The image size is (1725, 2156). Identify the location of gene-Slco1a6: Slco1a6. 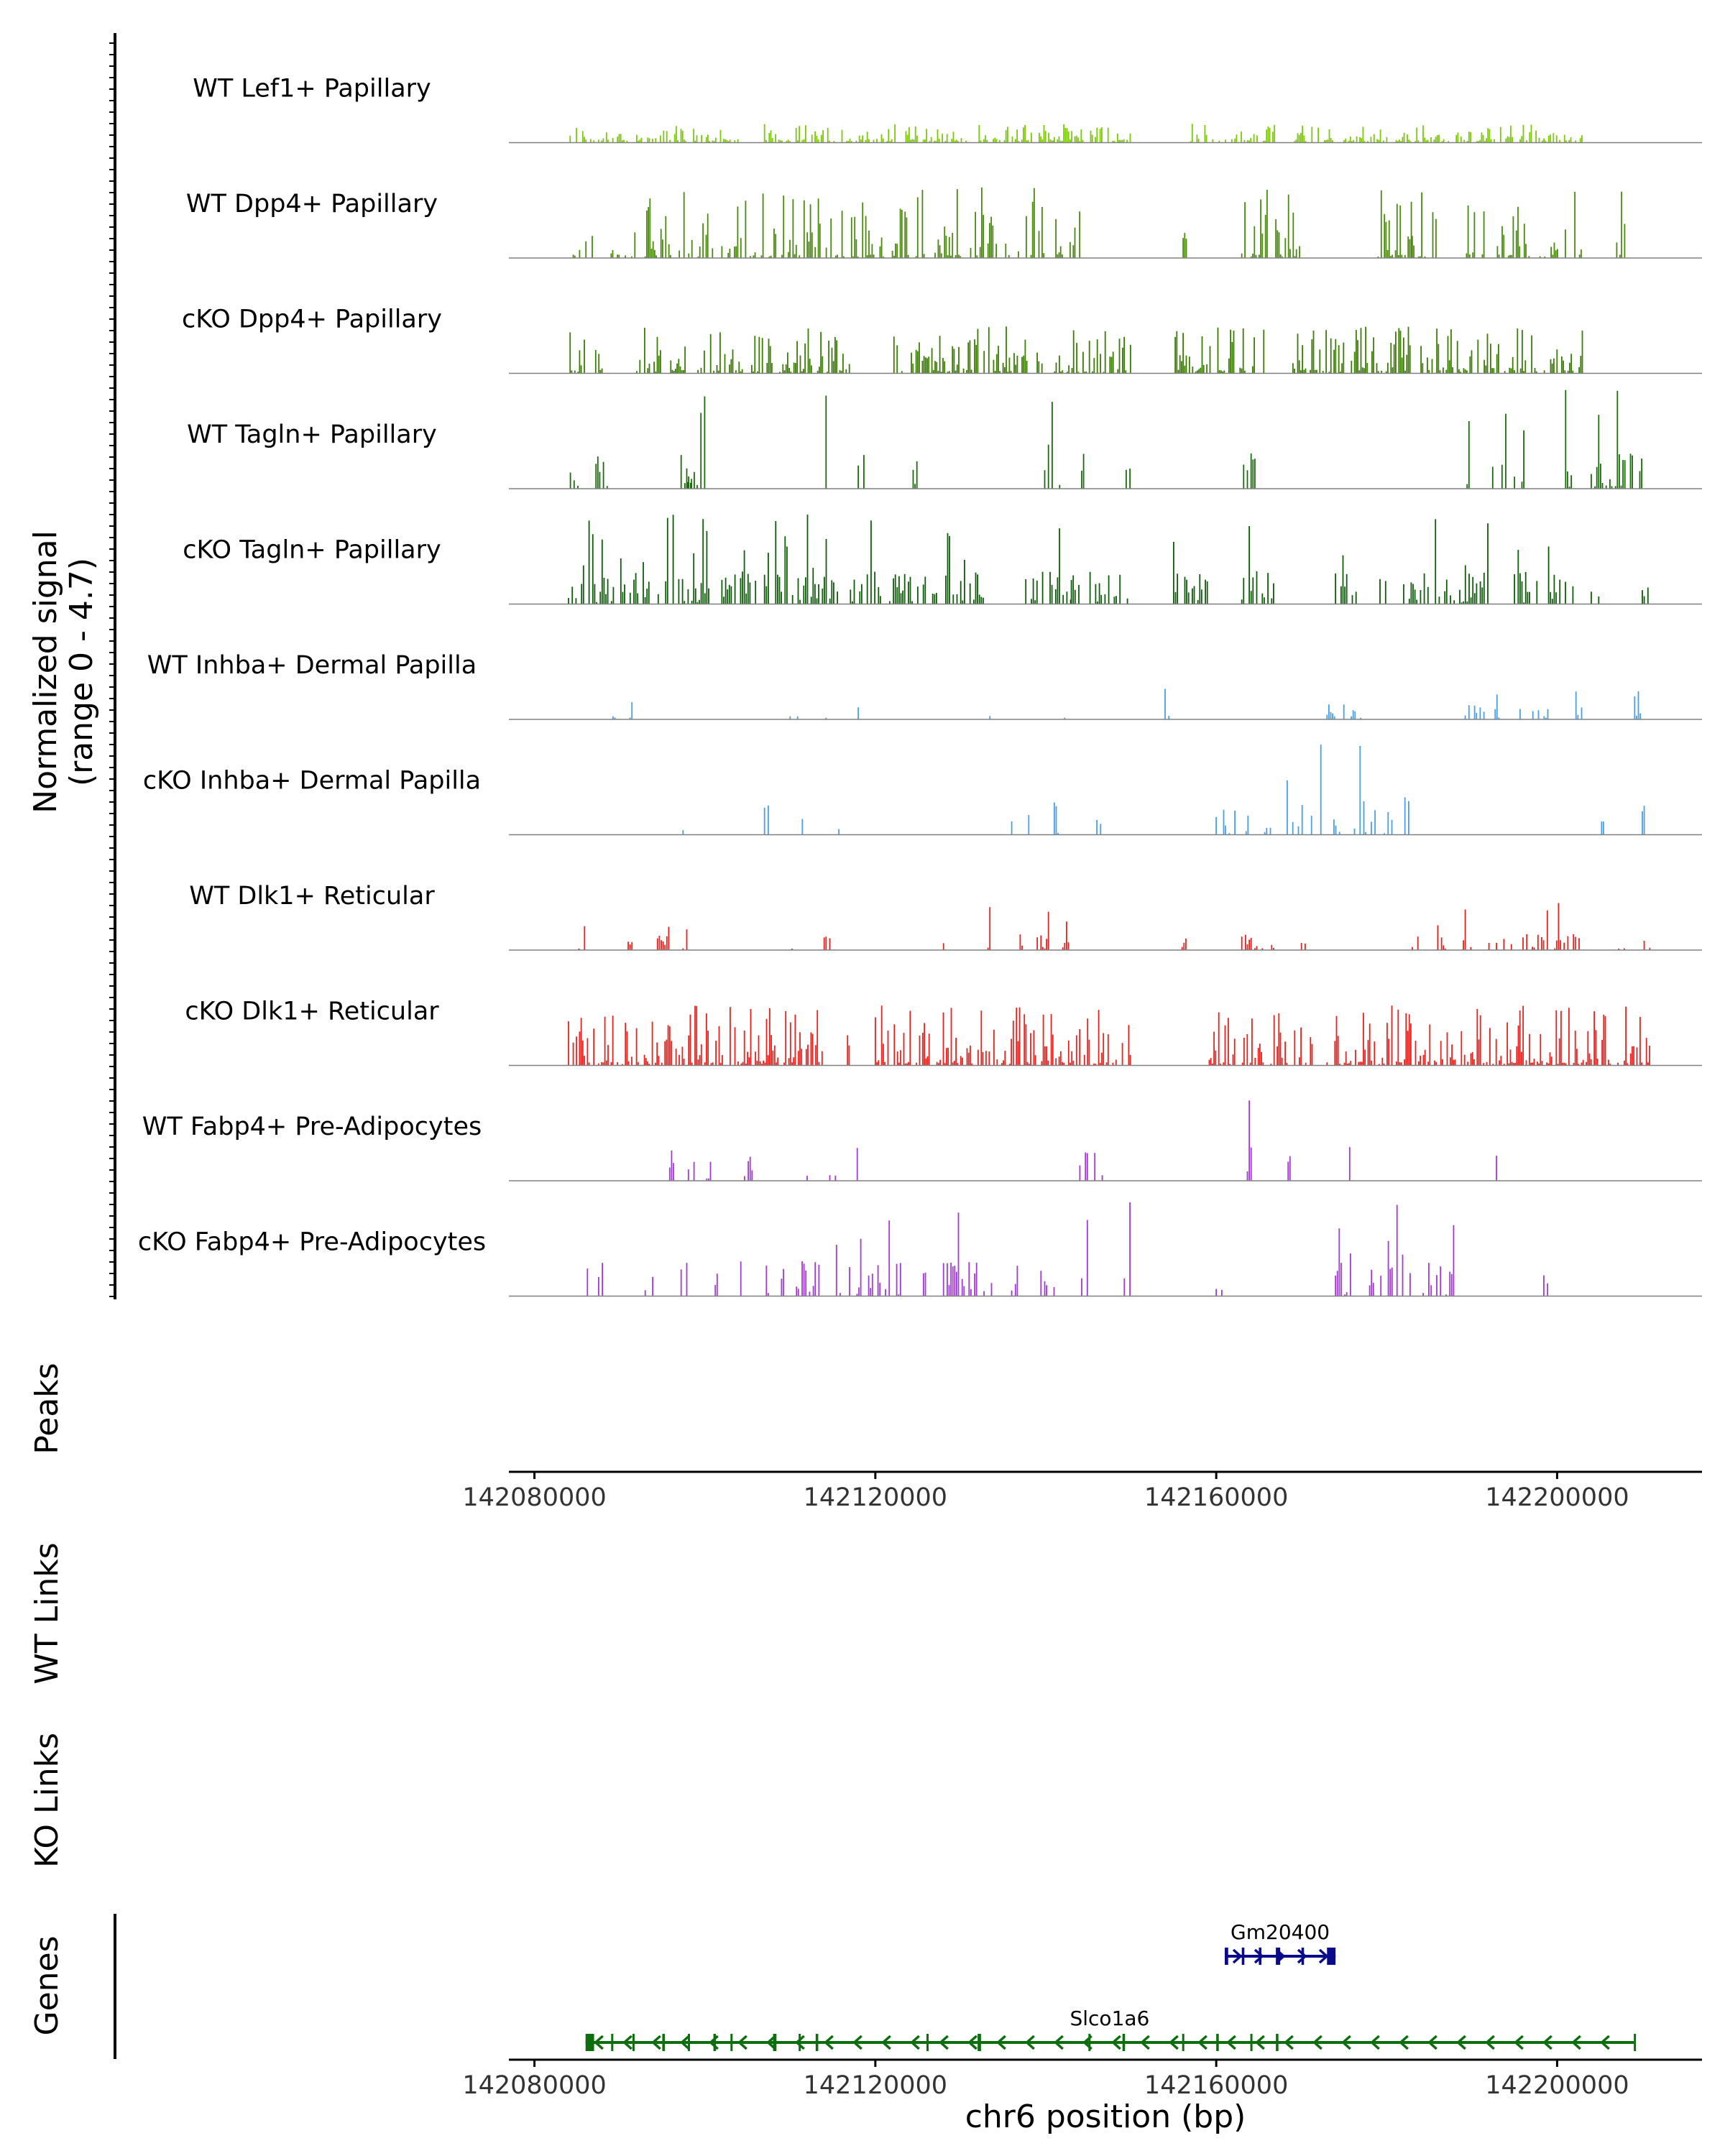
(1111, 2029).